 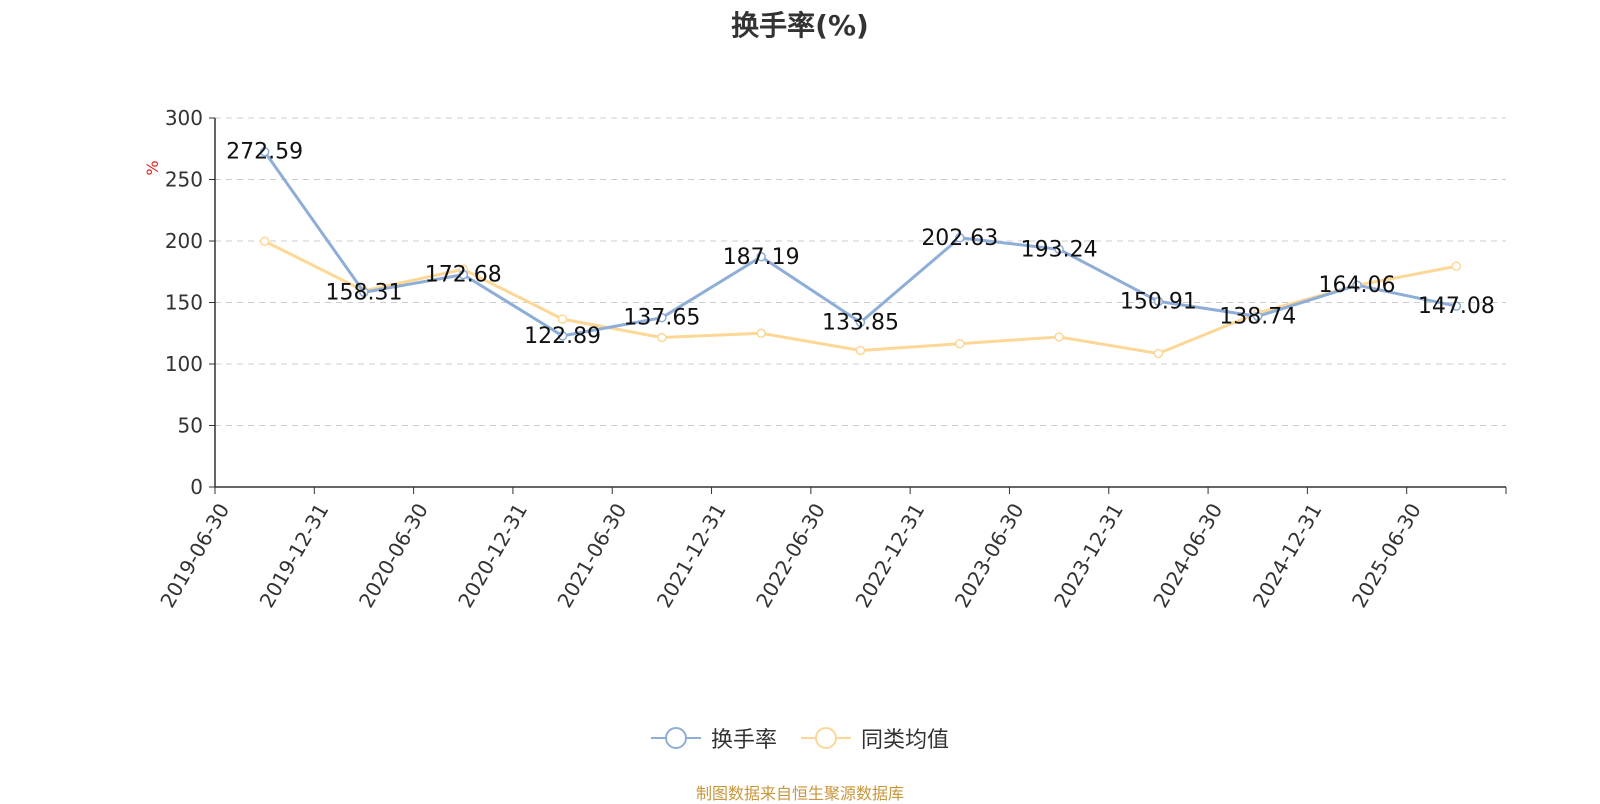 I want to click on x-tick-label: 2024-06-30, so click(x=1187, y=555).